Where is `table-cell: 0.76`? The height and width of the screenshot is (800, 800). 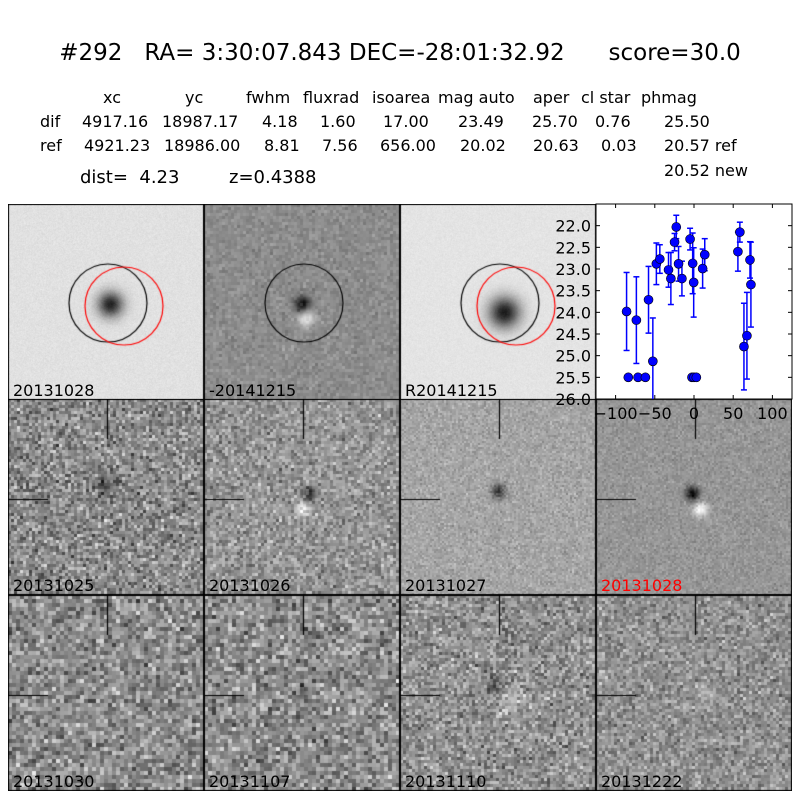
table-cell: 0.76 is located at coordinates (613, 121).